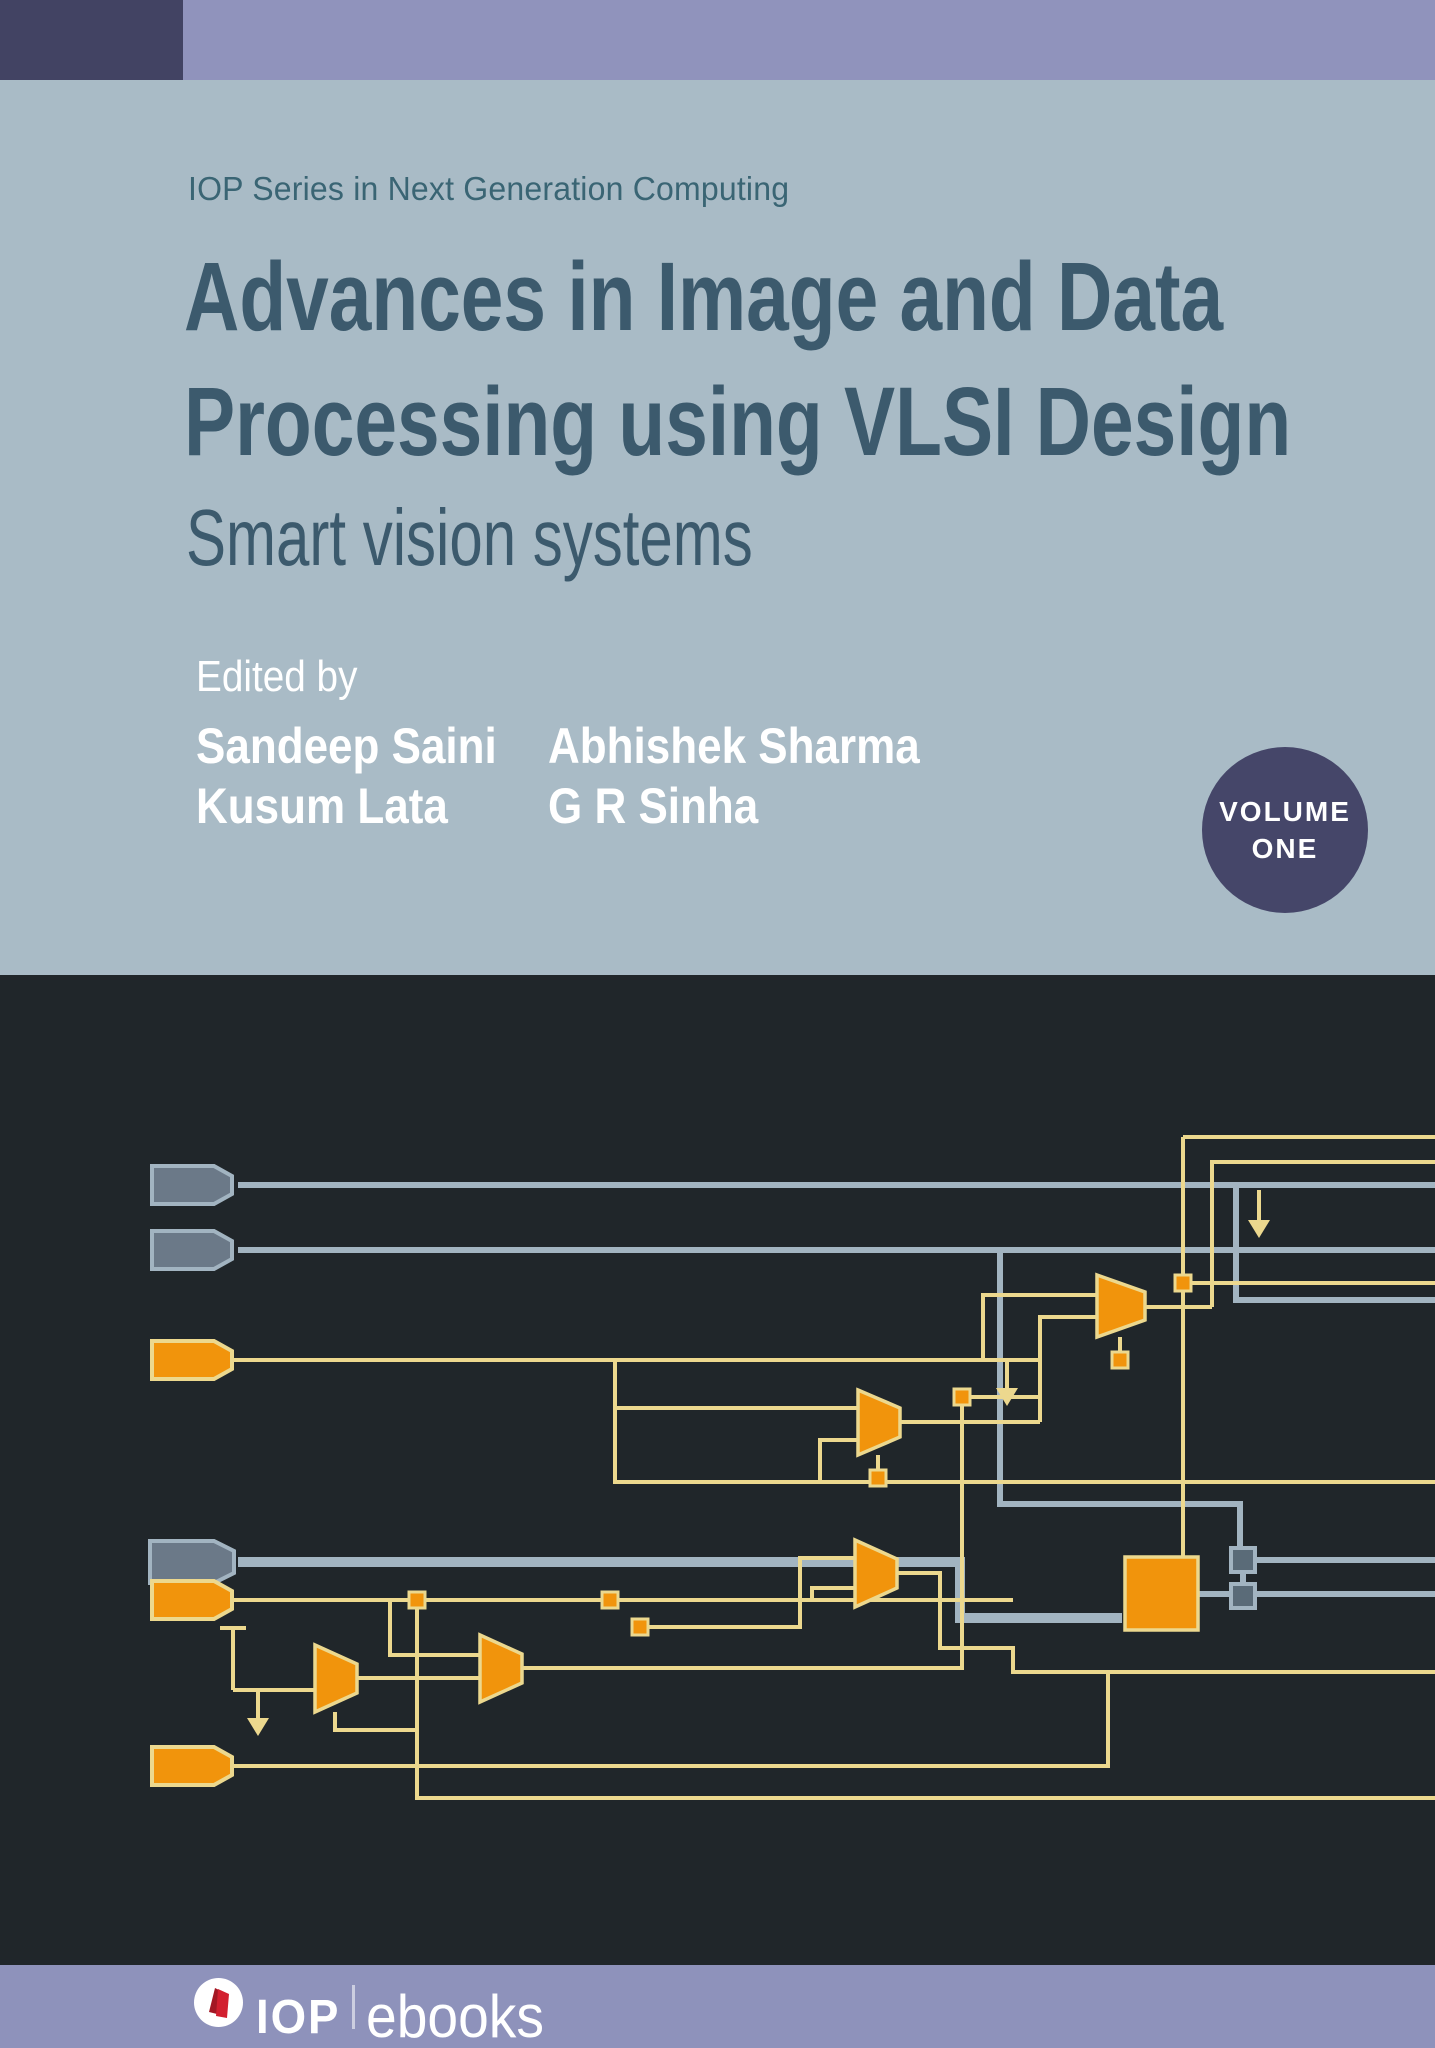 The width and height of the screenshot is (1435, 2048). Describe the element at coordinates (277, 676) in the screenshot. I see `edited-by-label: Edited by` at that location.